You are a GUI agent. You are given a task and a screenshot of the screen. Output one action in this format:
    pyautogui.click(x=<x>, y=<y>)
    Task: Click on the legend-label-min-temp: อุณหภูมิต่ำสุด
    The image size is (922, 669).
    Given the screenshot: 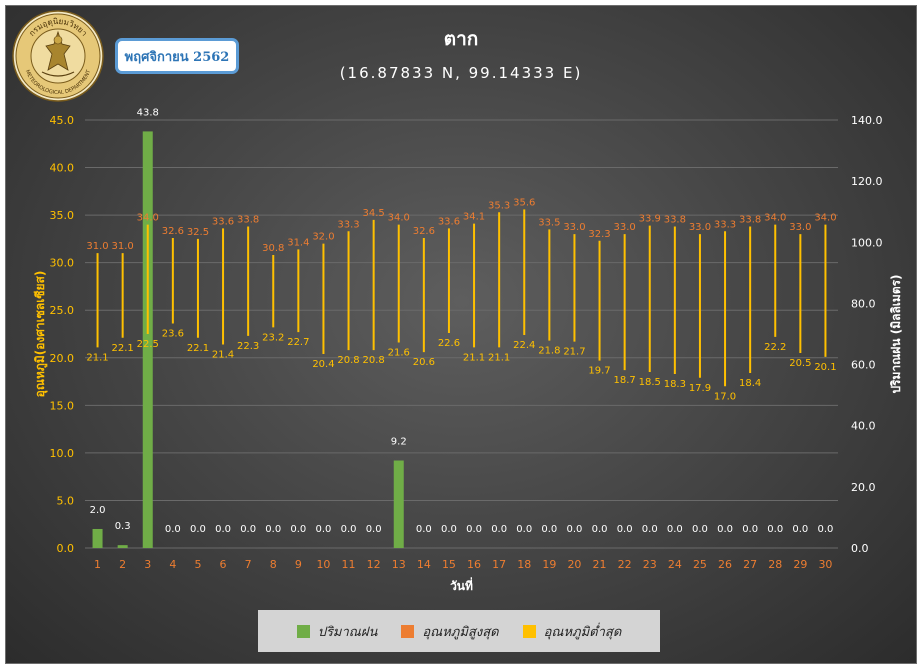 What is the action you would take?
    pyautogui.click(x=582, y=632)
    